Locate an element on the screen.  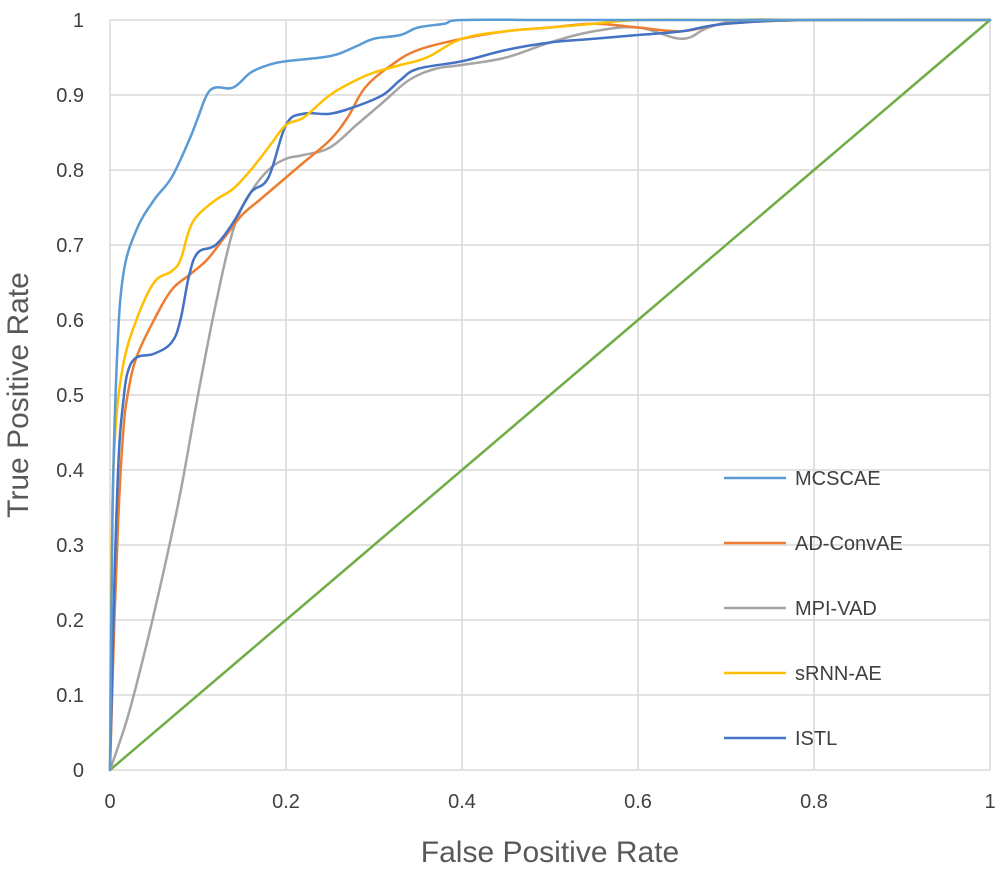
y-tick-label: 0.7 is located at coordinates (70, 246).